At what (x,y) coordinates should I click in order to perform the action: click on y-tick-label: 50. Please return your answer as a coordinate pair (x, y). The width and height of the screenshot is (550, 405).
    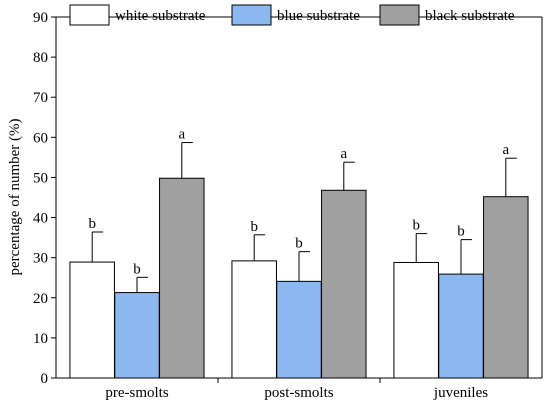
    Looking at the image, I should click on (40, 178).